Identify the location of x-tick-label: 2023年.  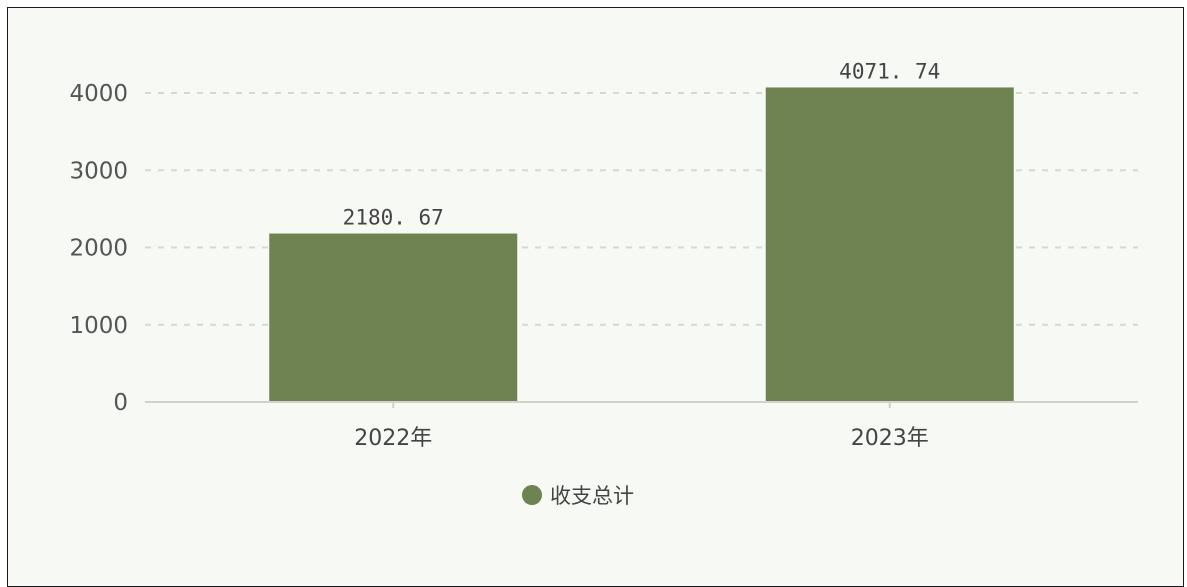
(890, 438).